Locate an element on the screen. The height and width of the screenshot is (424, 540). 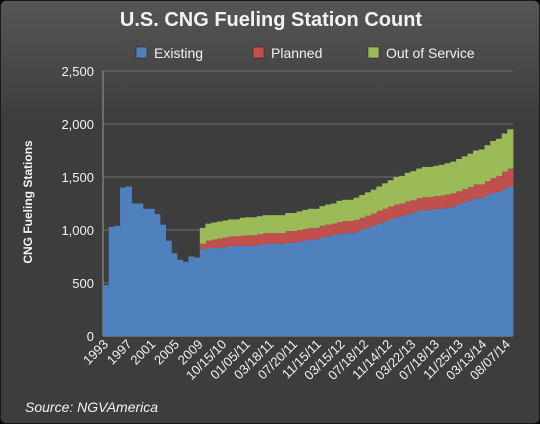
y-tick-label: 1,500 is located at coordinates (77, 177).